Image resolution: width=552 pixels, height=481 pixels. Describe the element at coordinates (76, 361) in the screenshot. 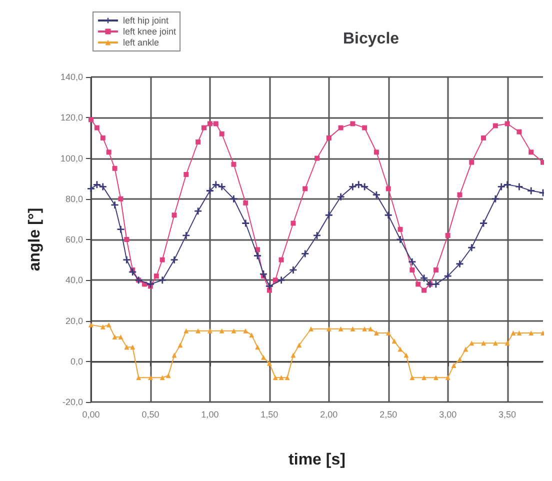

I see `y-tick-label: 0,0` at that location.